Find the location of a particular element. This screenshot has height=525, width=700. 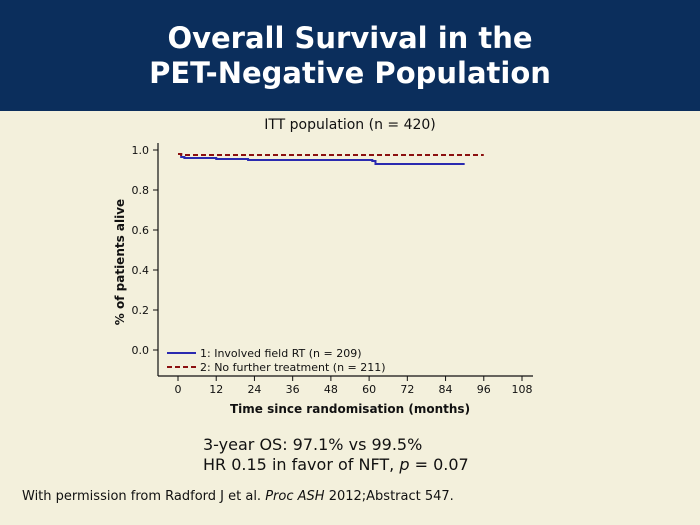

y-axis-label: % of patients alive is located at coordinates (120, 262).